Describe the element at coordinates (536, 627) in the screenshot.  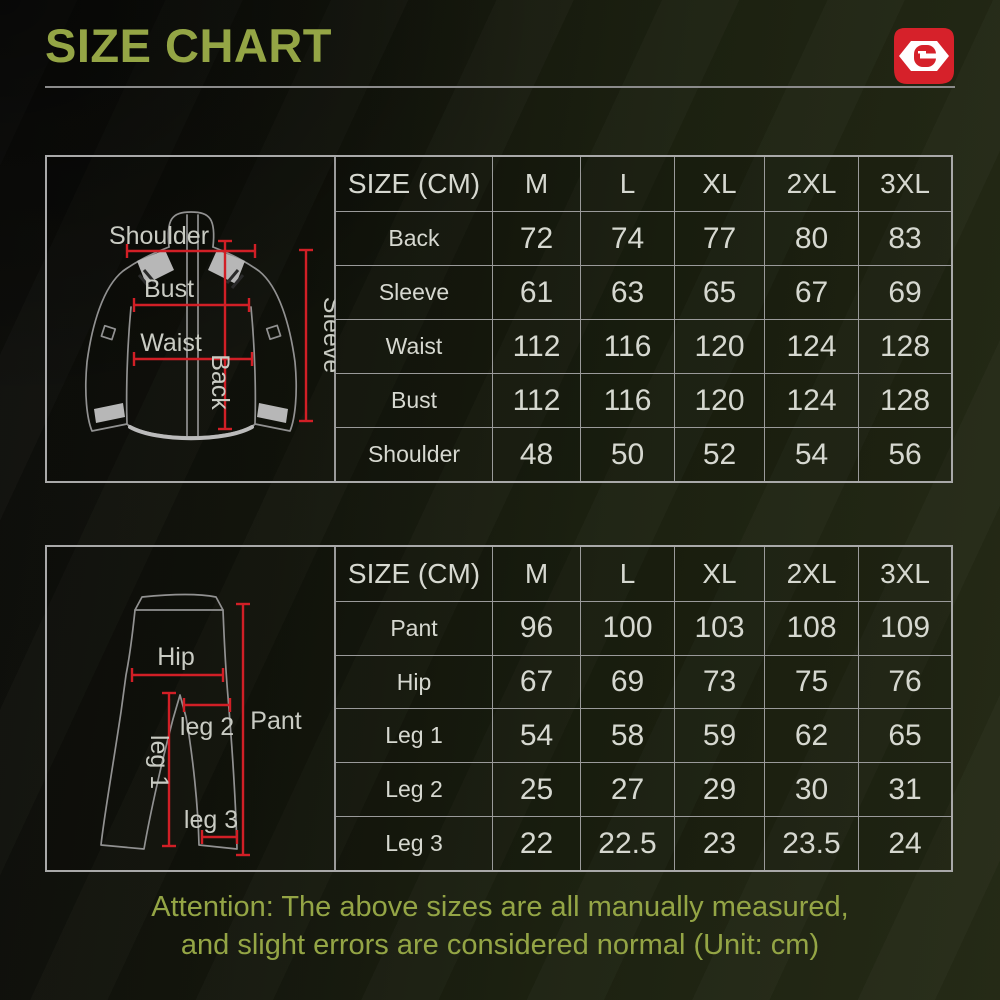
I see `size-value: 96` at that location.